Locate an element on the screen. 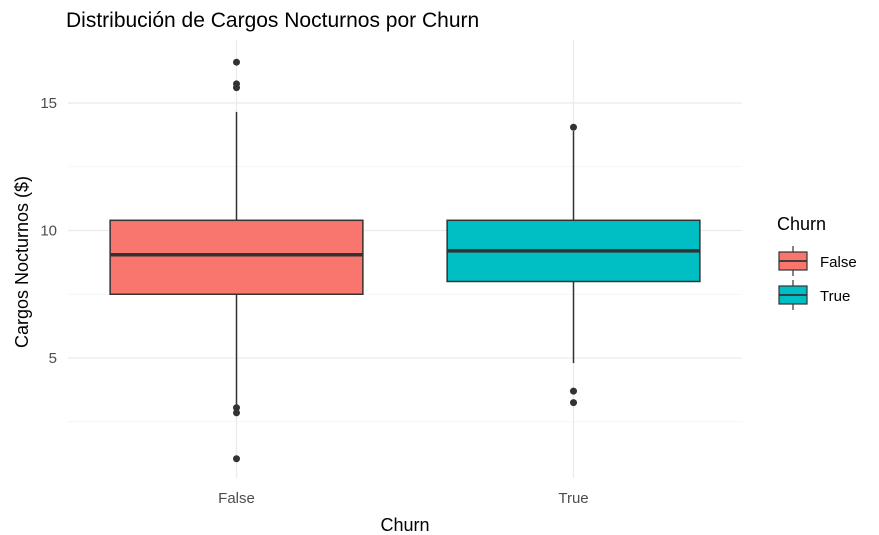 The width and height of the screenshot is (879, 535). y-tick-label: 10 is located at coordinates (48, 231).